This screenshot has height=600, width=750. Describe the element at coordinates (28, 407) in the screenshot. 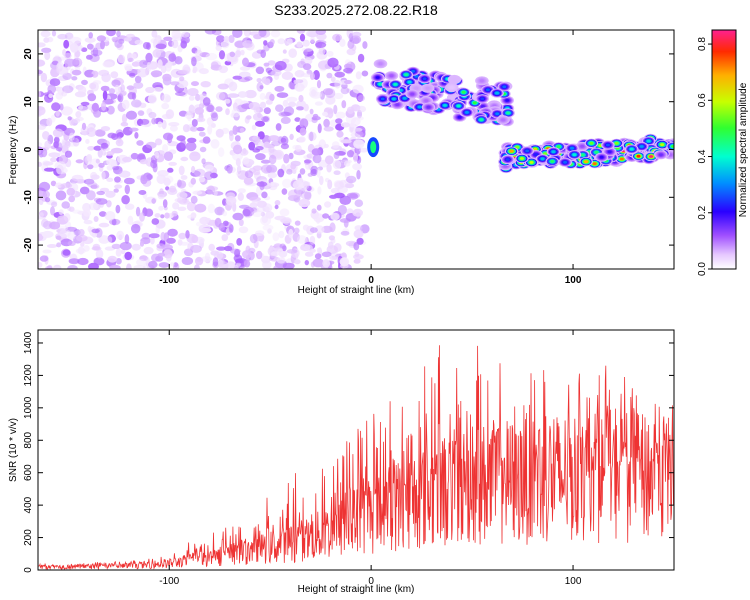

I see `y-tick-label: 1000` at that location.